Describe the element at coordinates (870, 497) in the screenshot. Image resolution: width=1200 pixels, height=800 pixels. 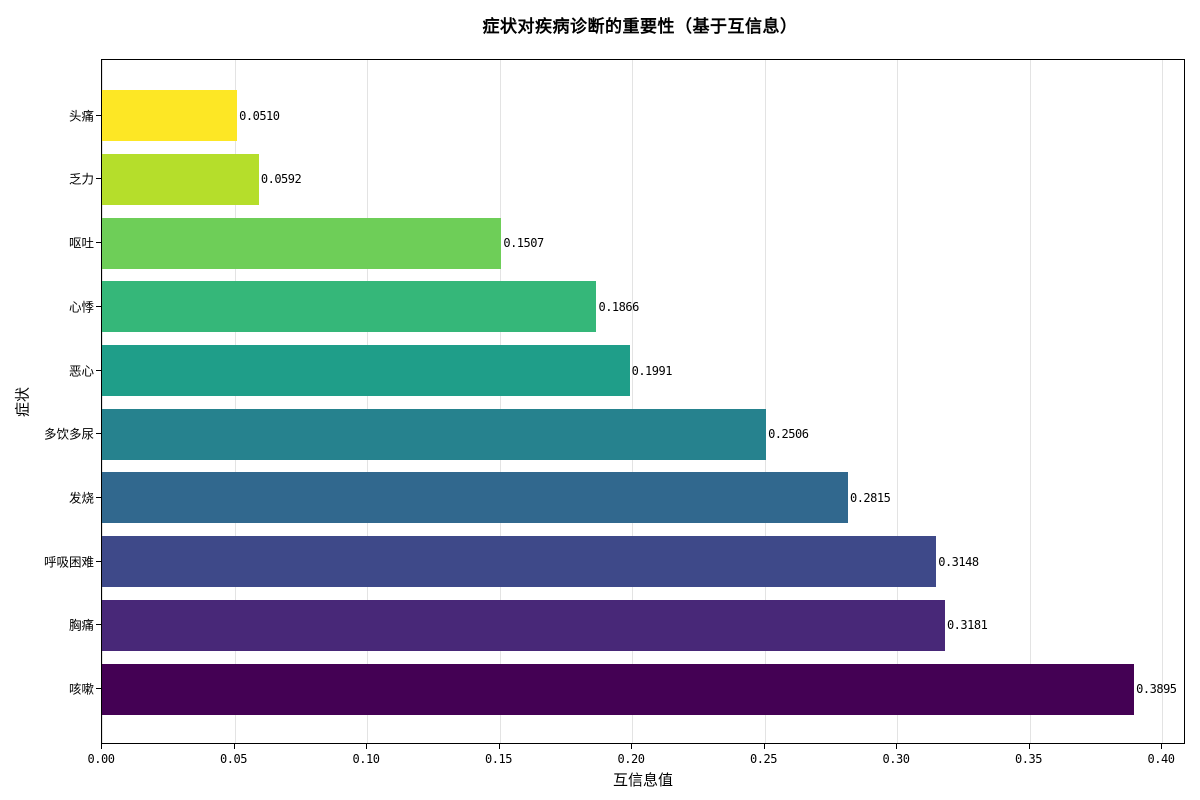
I see `bar-value-label: 0.2815` at that location.